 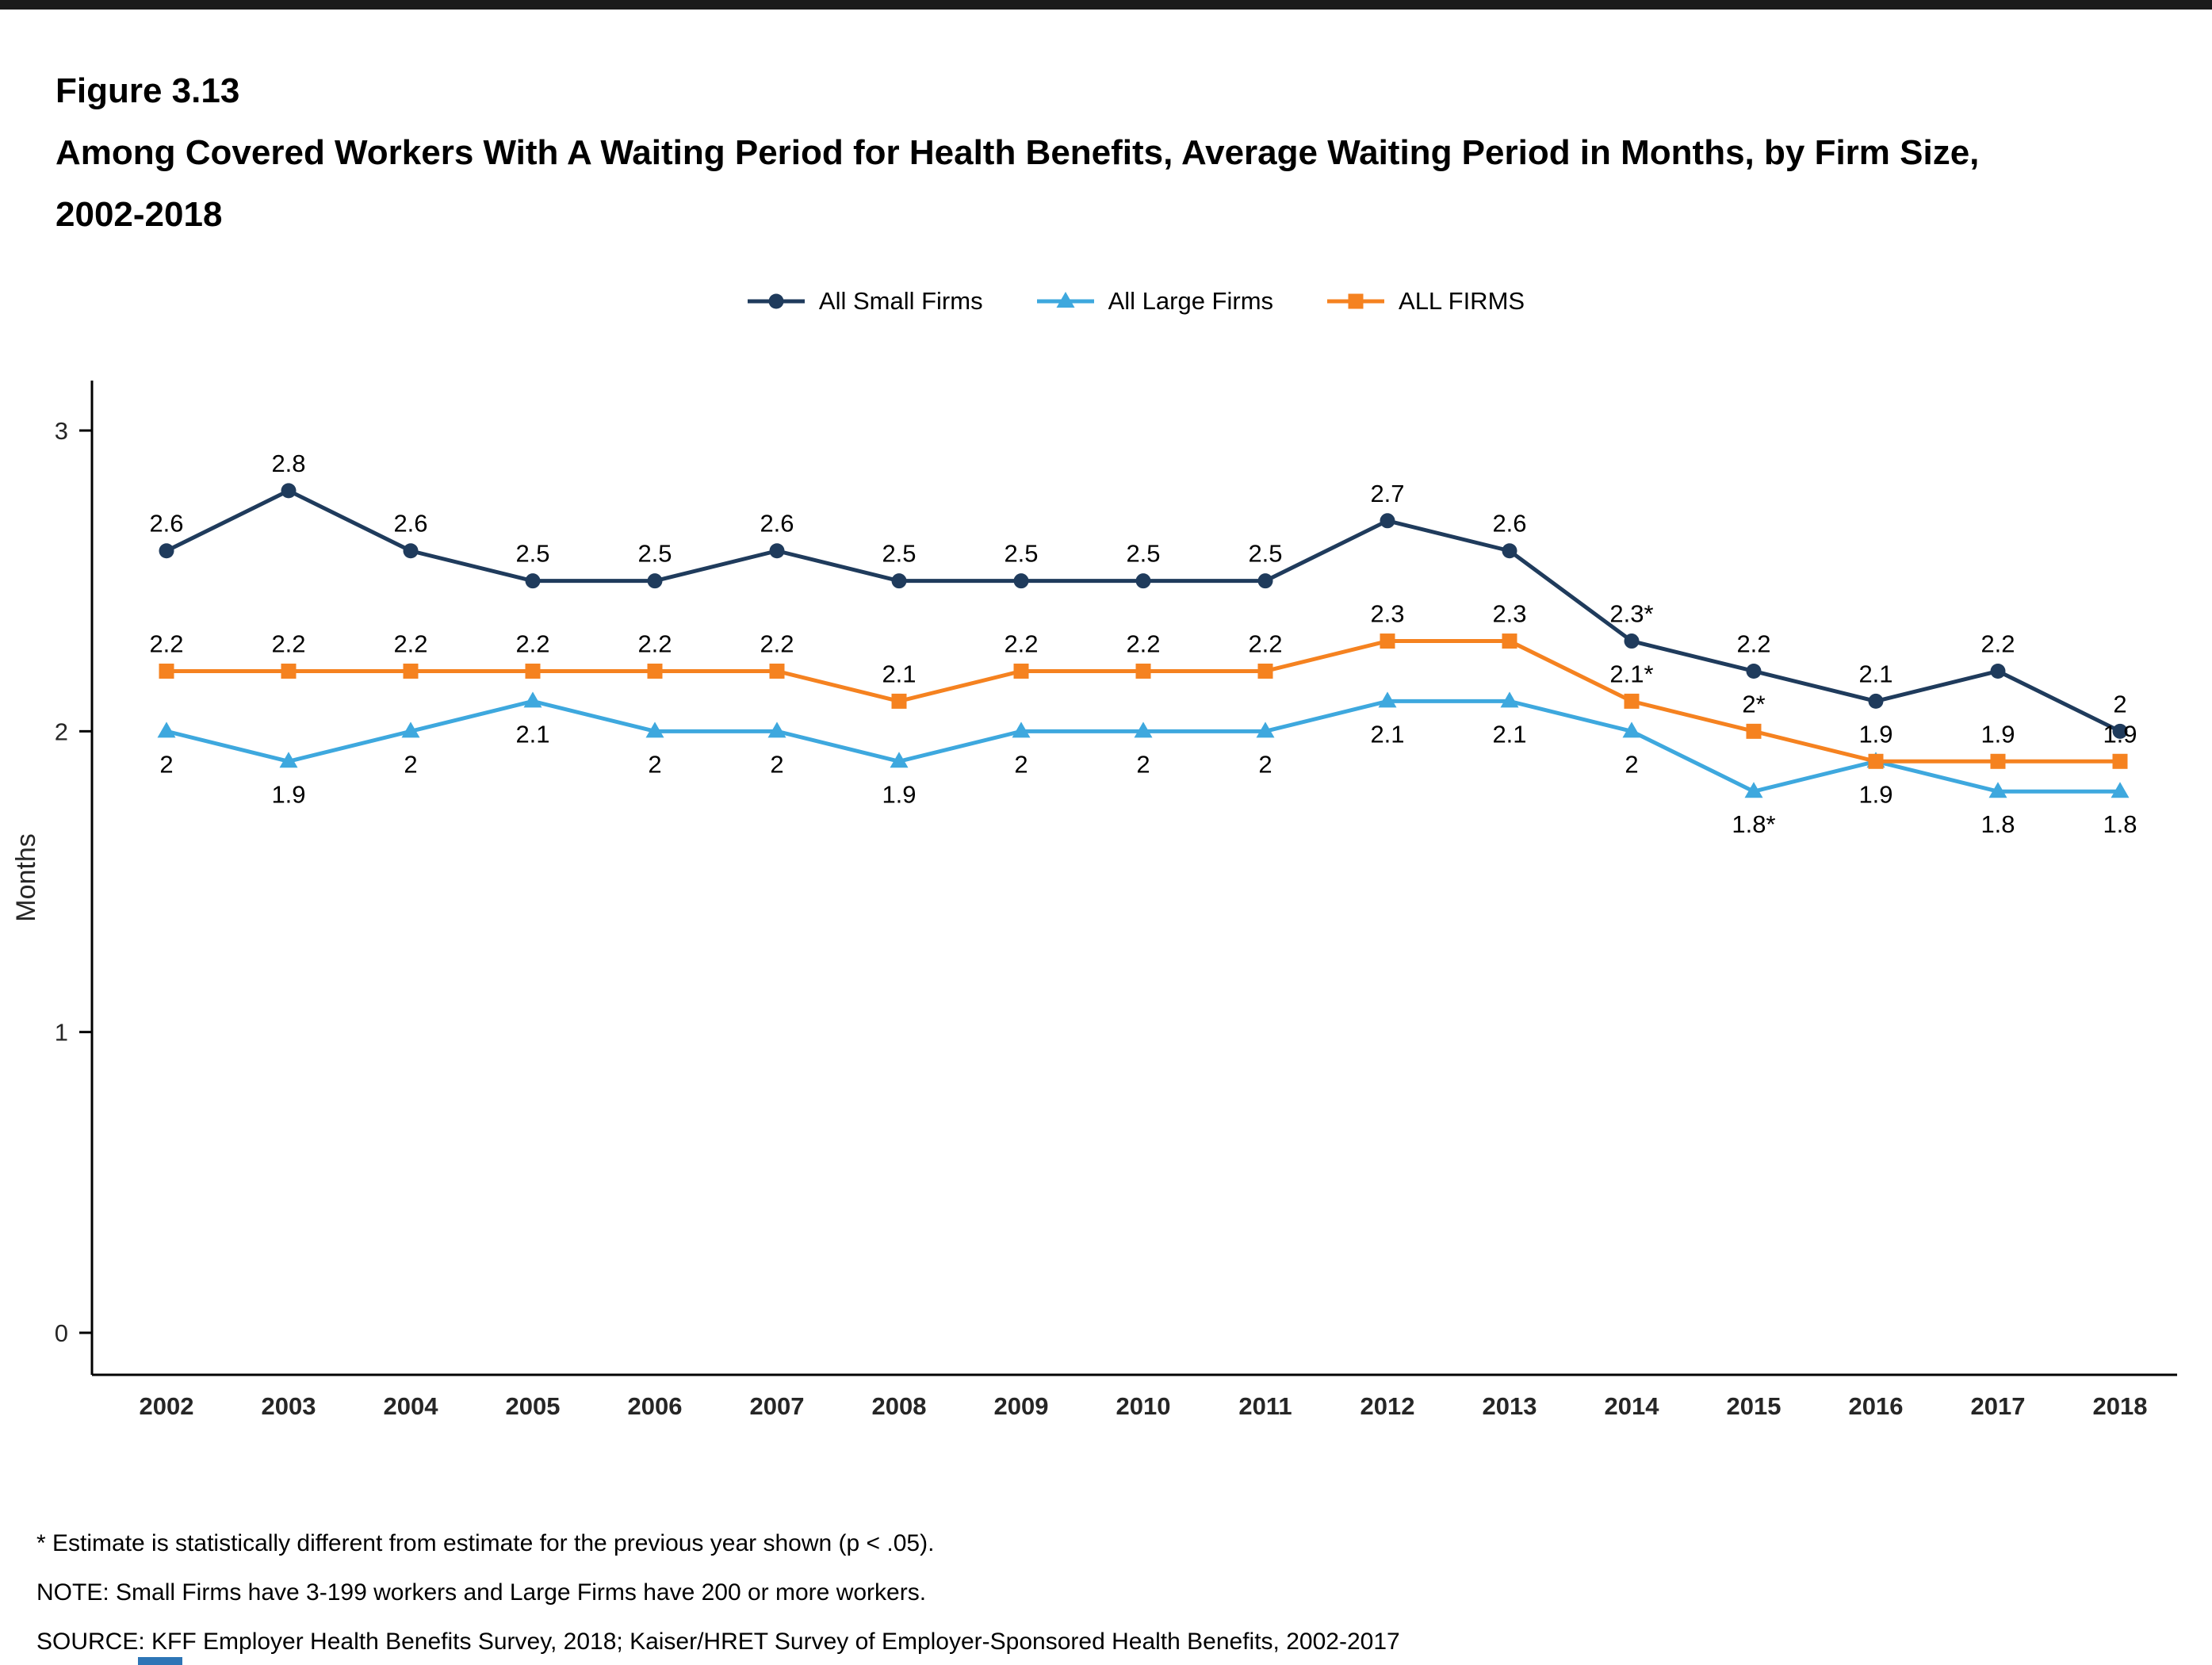 I want to click on x-tick-label: 2007, so click(x=777, y=1406).